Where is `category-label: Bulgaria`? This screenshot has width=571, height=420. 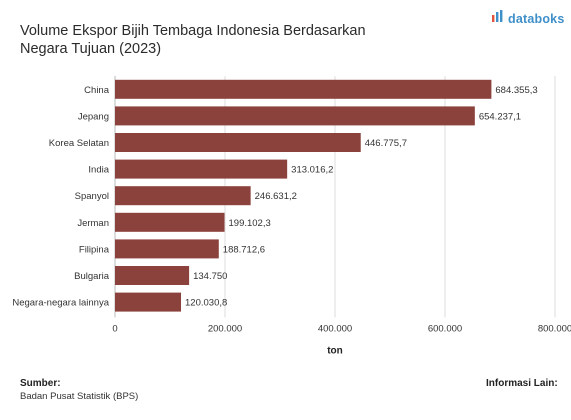
category-label: Bulgaria is located at coordinates (92, 276).